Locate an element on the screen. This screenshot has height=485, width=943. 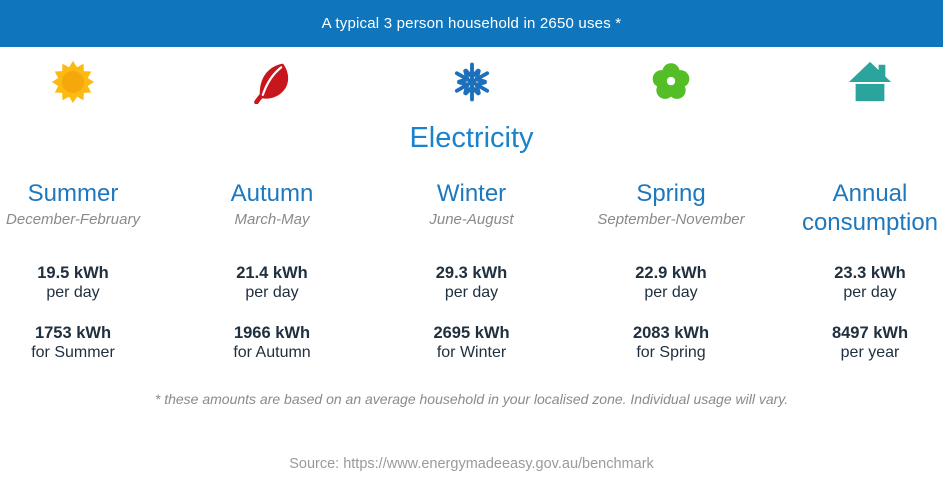
daily-value: 22.9 kWh is located at coordinates (671, 273).